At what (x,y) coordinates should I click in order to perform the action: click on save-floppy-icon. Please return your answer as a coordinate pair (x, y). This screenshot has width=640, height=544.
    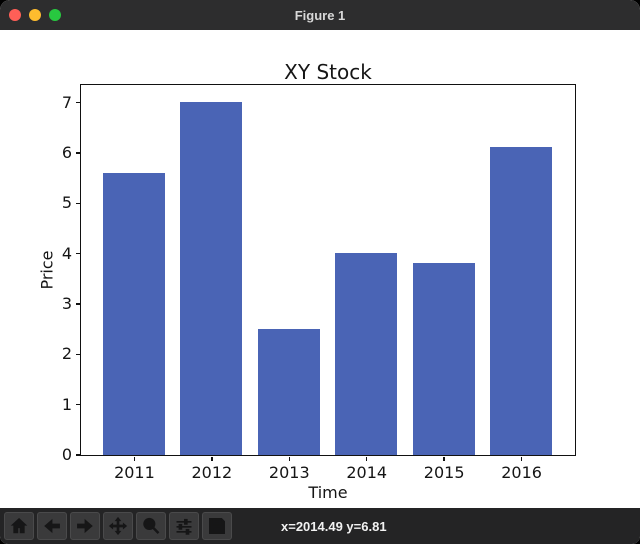
    Looking at the image, I should click on (217, 526).